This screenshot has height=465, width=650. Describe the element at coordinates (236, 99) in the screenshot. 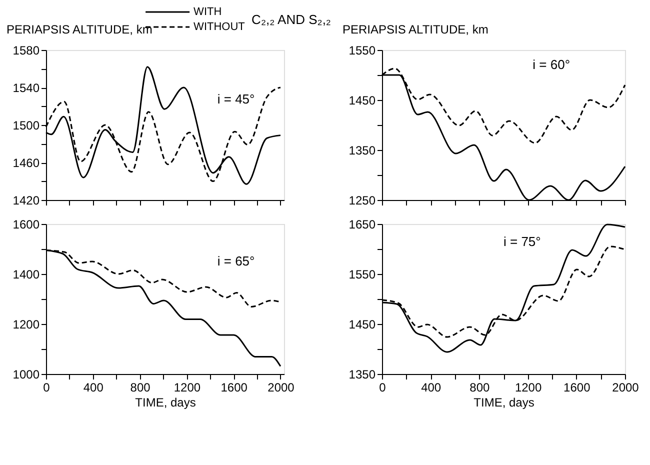

I see `annotation: i = 45°` at that location.